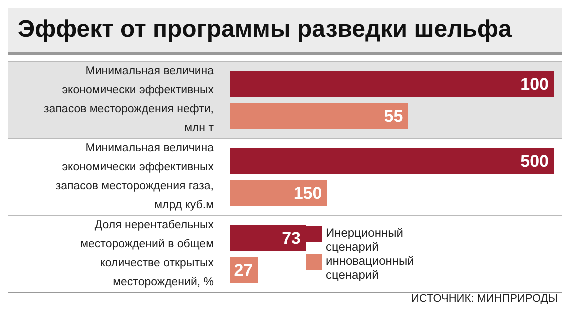  I want to click on y-tick-label: Минимальная величина экономически эффективных запасов месторождения газа, млрд куб.м, so click(135, 177).